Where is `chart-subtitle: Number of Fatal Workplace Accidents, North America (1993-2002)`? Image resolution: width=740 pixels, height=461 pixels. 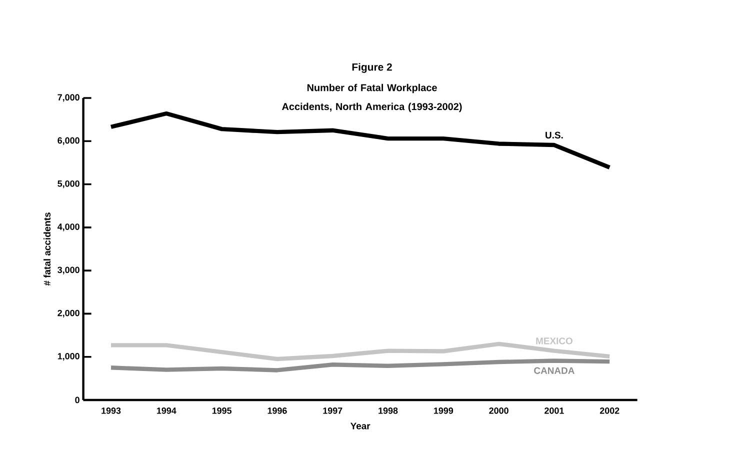
chart-subtitle: Number of Fatal Workplace Accidents, North America (1993-2002) is located at coordinates (372, 98).